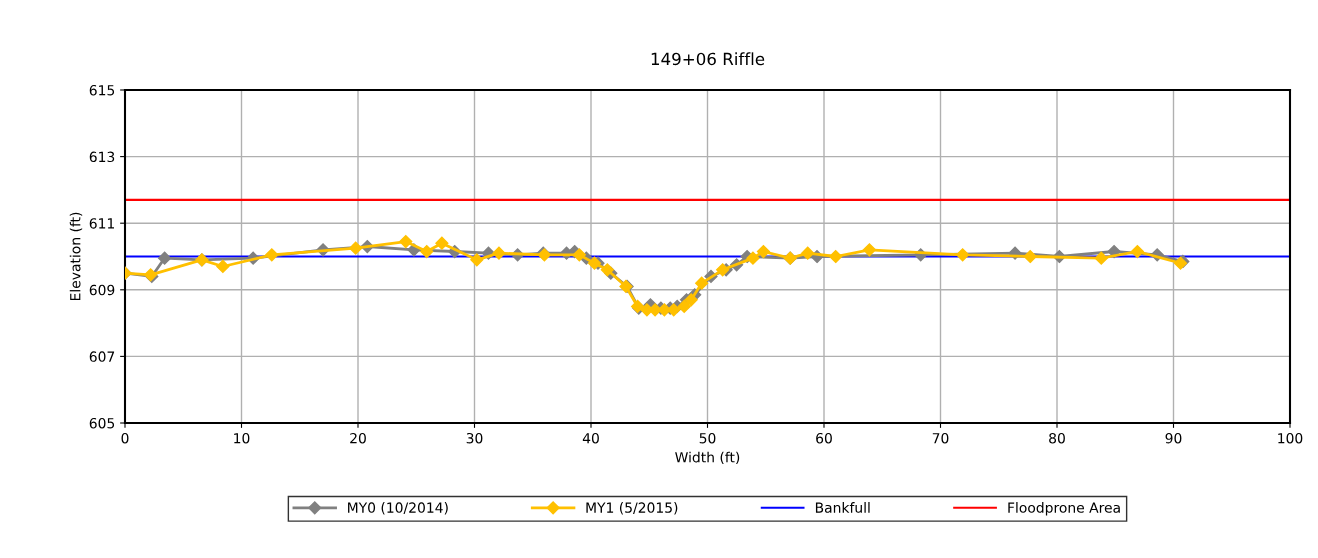 The image size is (1318, 558). Describe the element at coordinates (632, 508) in the screenshot. I see `legend-label: MY1 (5/2015)` at that location.